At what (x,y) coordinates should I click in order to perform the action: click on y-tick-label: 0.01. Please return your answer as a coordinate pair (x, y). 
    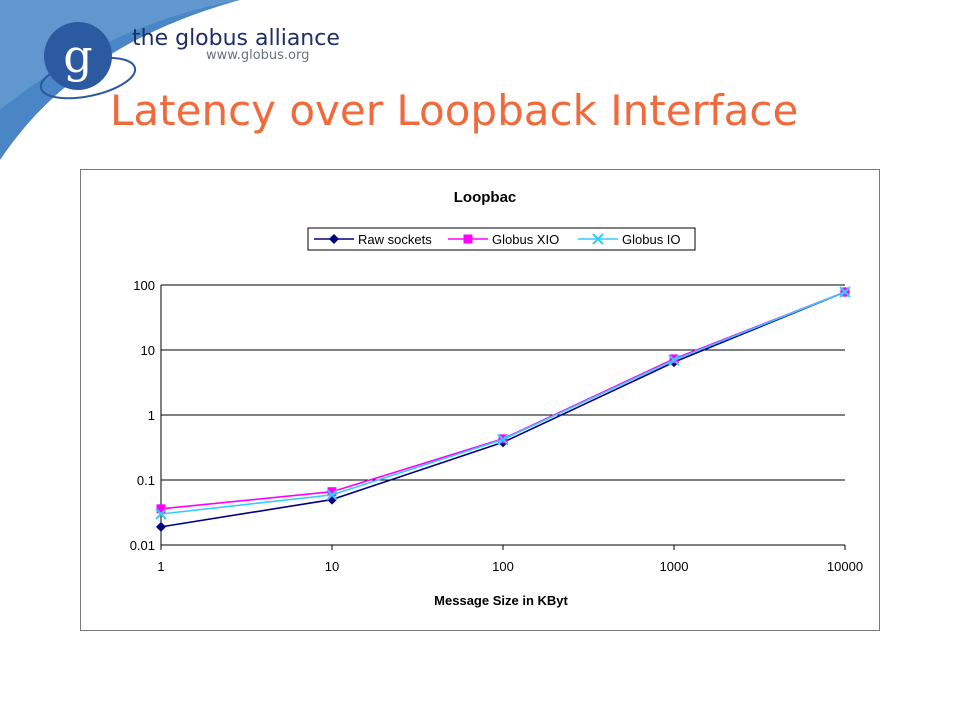
    Looking at the image, I should click on (142, 545).